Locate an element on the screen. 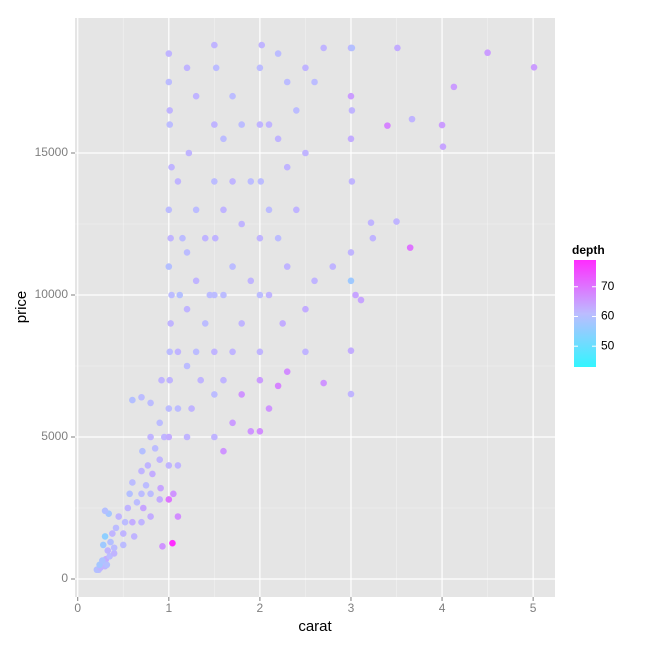  legend-label: 60 is located at coordinates (608, 316).